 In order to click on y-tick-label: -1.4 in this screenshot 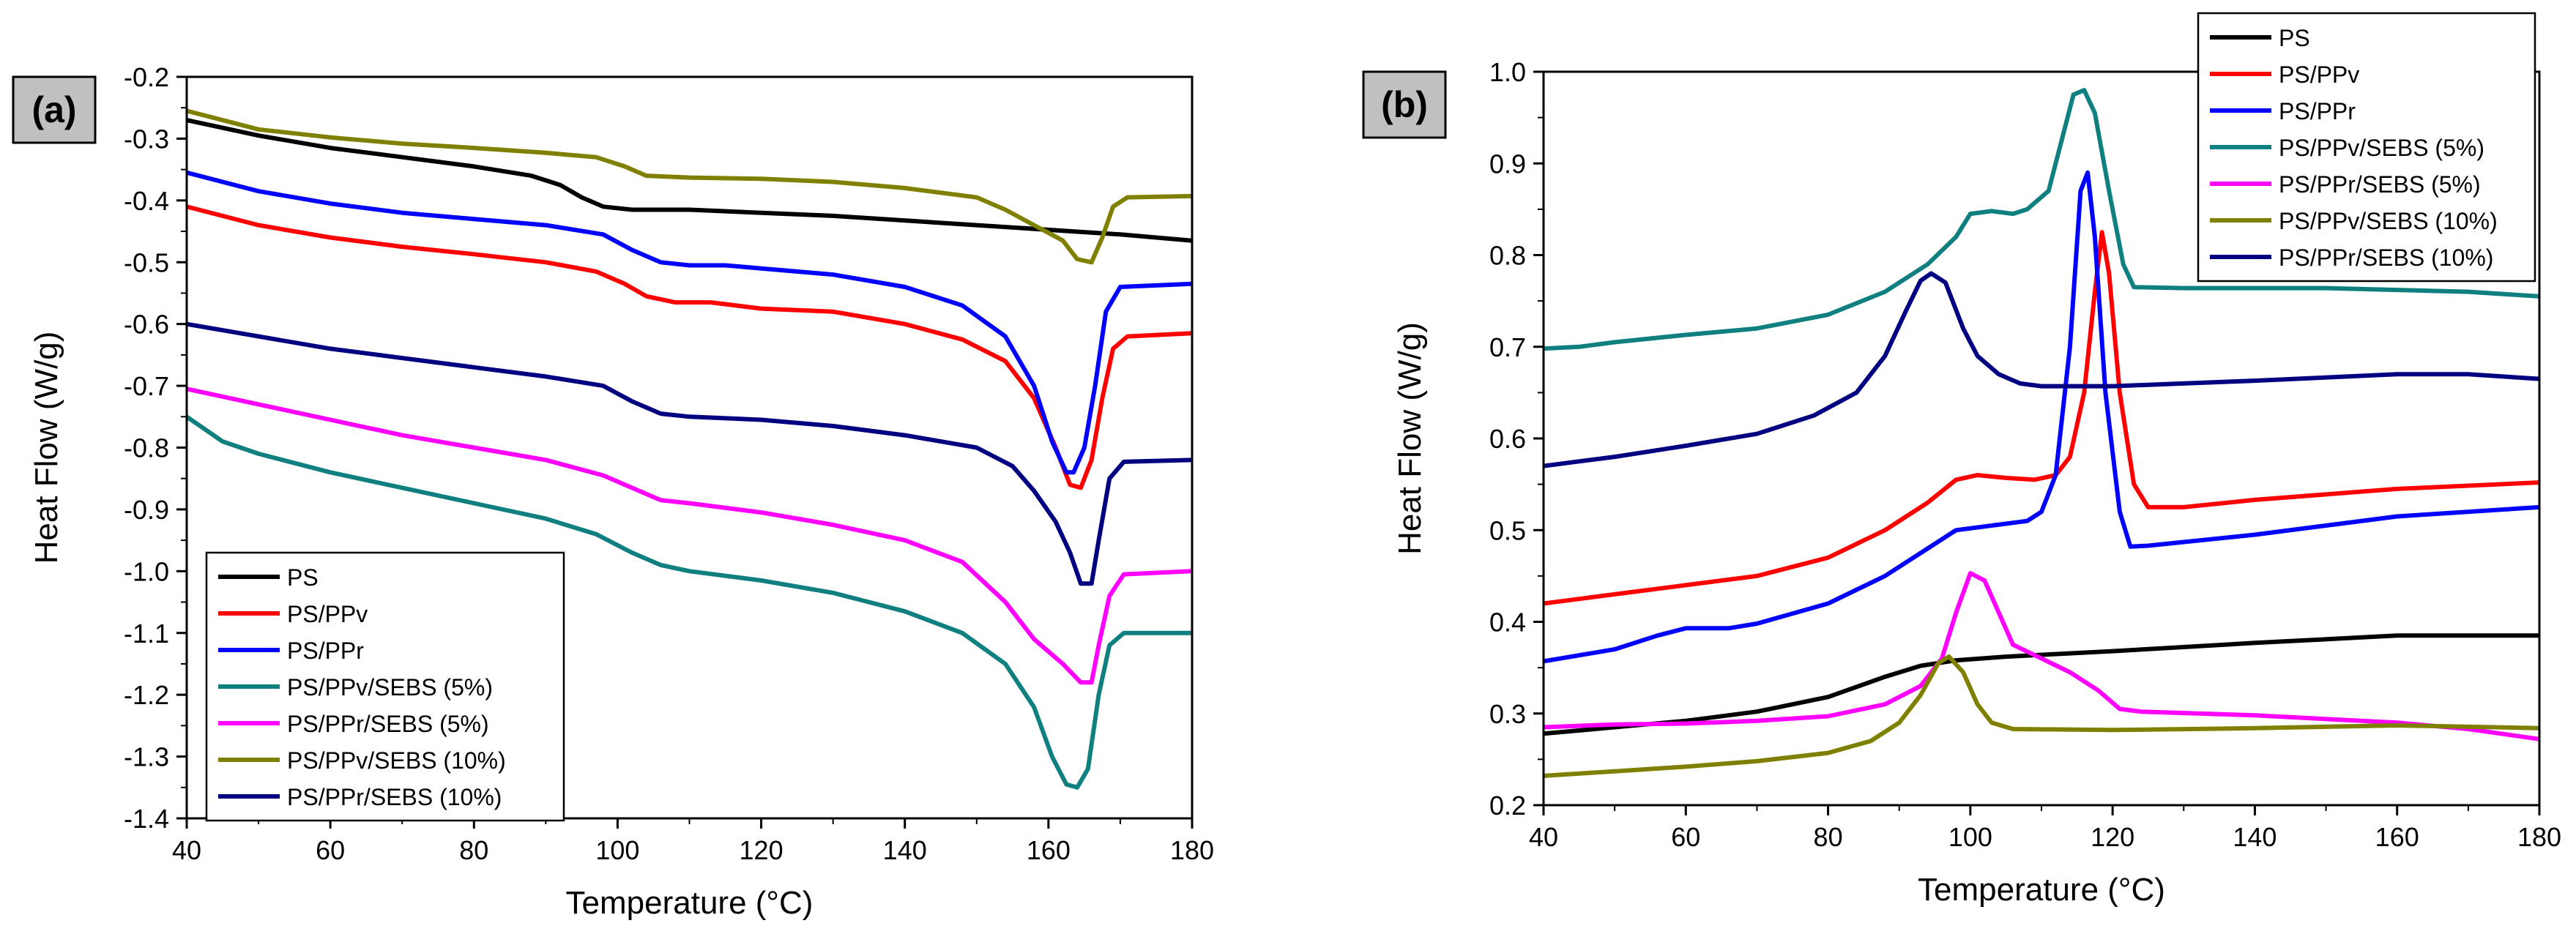, I will do `click(146, 819)`.